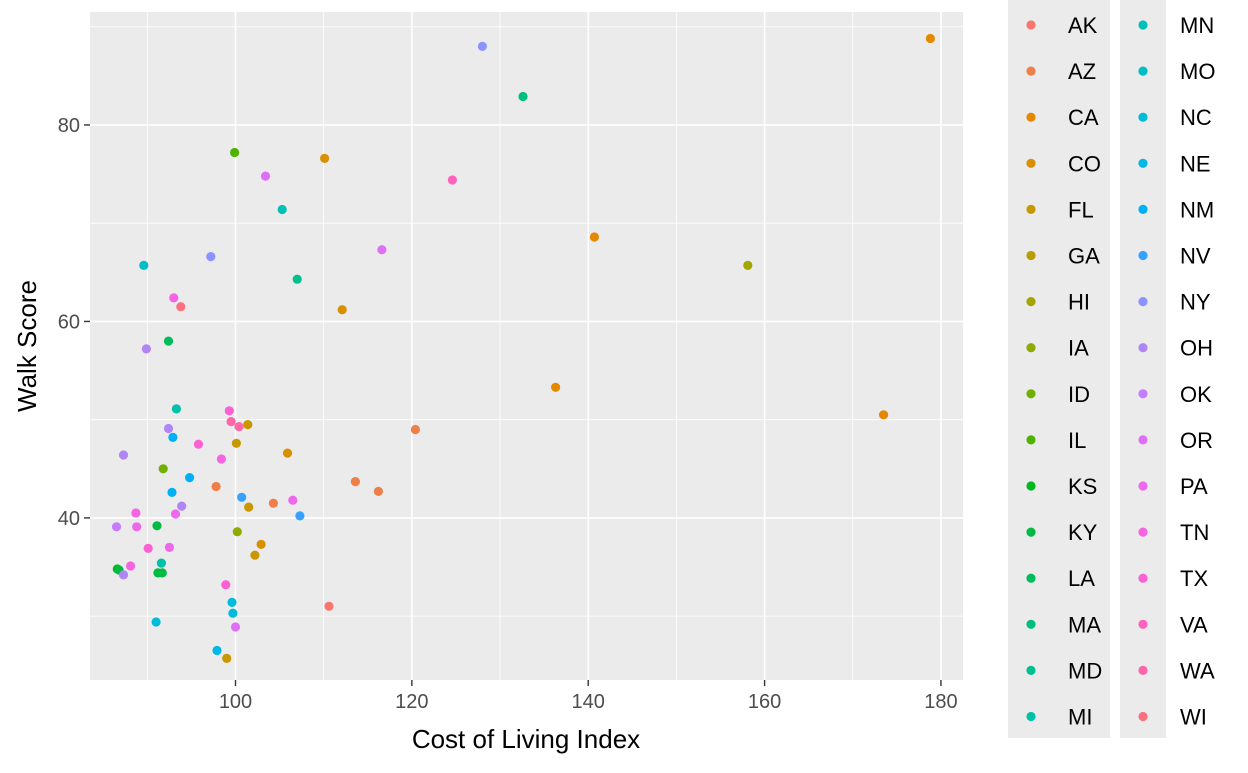  What do you see at coordinates (1084, 256) in the screenshot?
I see `legend-label-ga: GA` at bounding box center [1084, 256].